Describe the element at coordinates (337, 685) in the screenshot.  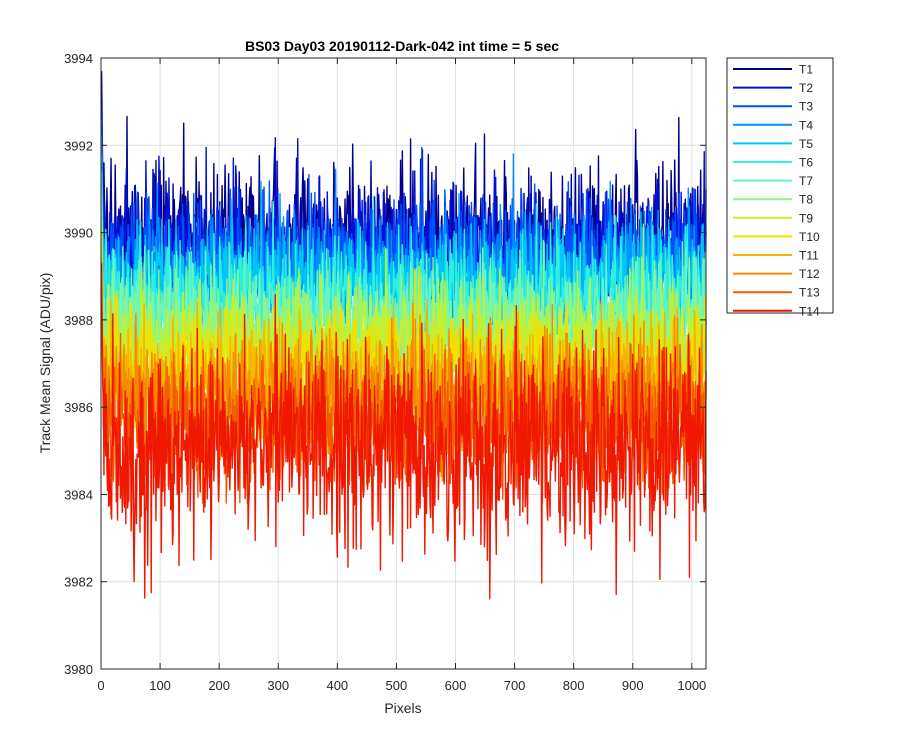
I see `x-tick-label: 400` at that location.